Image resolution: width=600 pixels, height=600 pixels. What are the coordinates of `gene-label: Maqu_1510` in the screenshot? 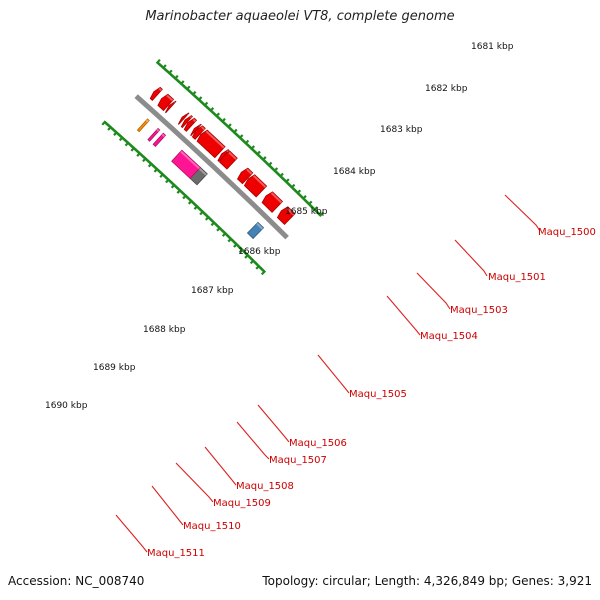 It's located at (212, 526).